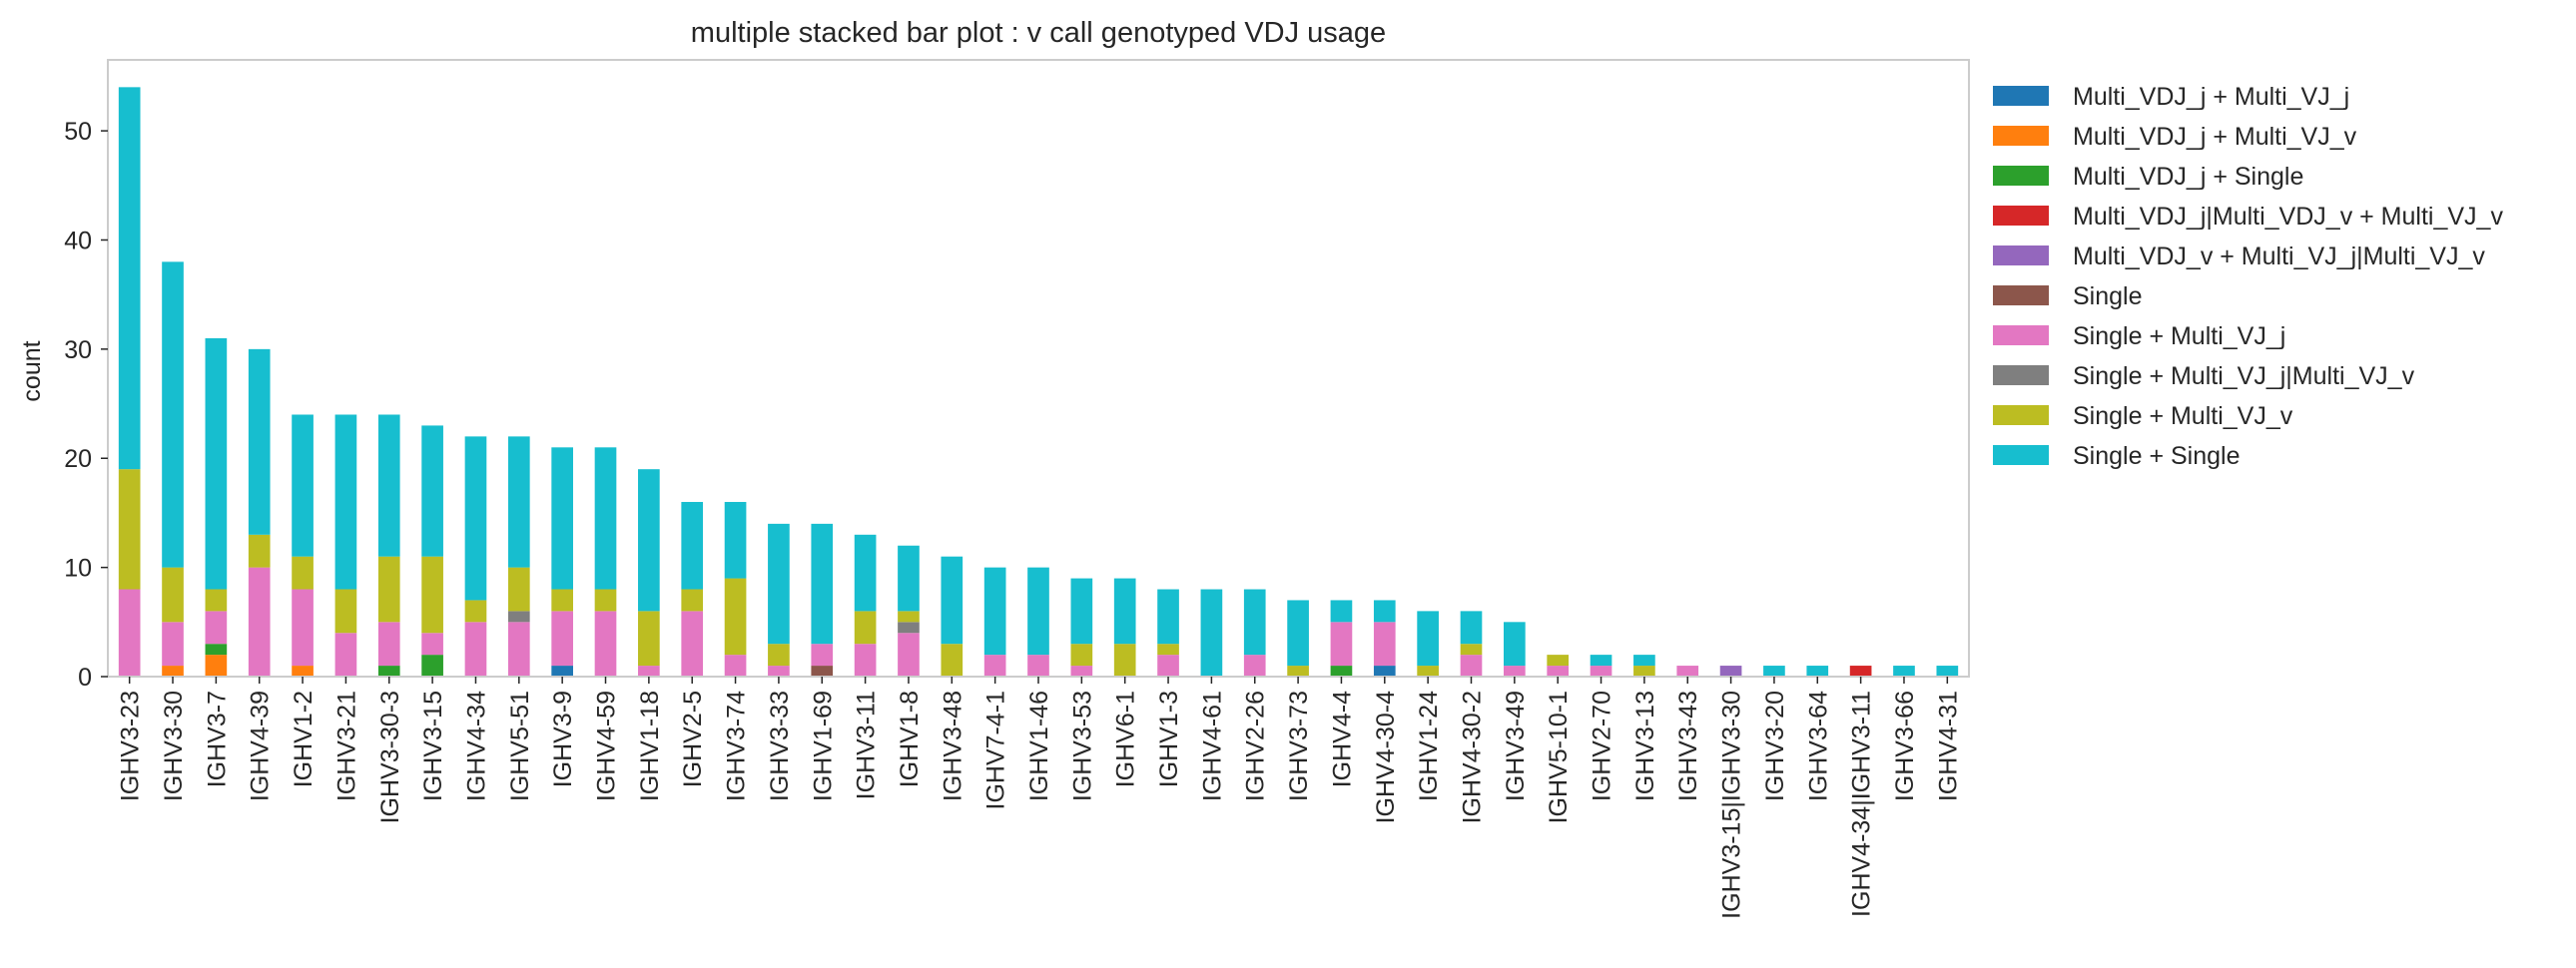 The width and height of the screenshot is (2576, 968). I want to click on legend-label-2: Multi_VDJ_j + Single, so click(2188, 177).